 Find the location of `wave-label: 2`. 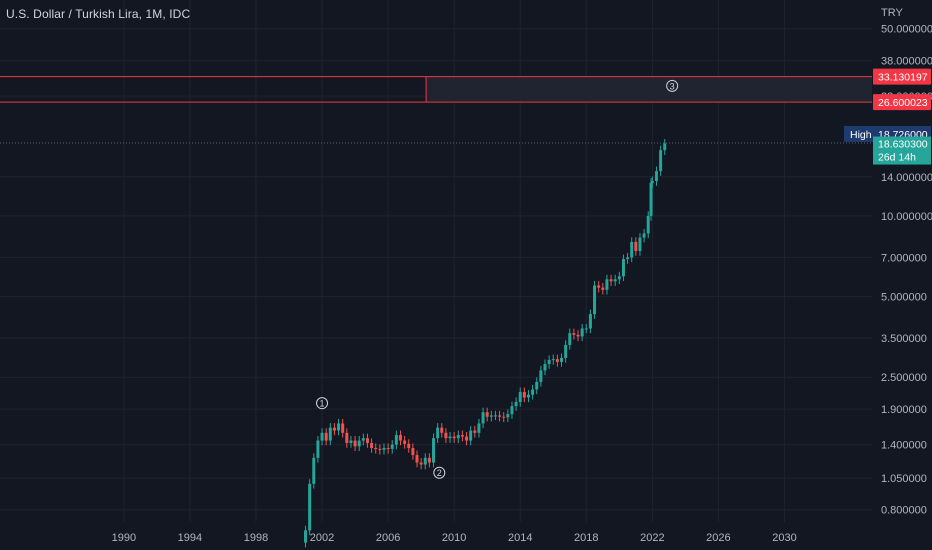

wave-label: 2 is located at coordinates (439, 473).